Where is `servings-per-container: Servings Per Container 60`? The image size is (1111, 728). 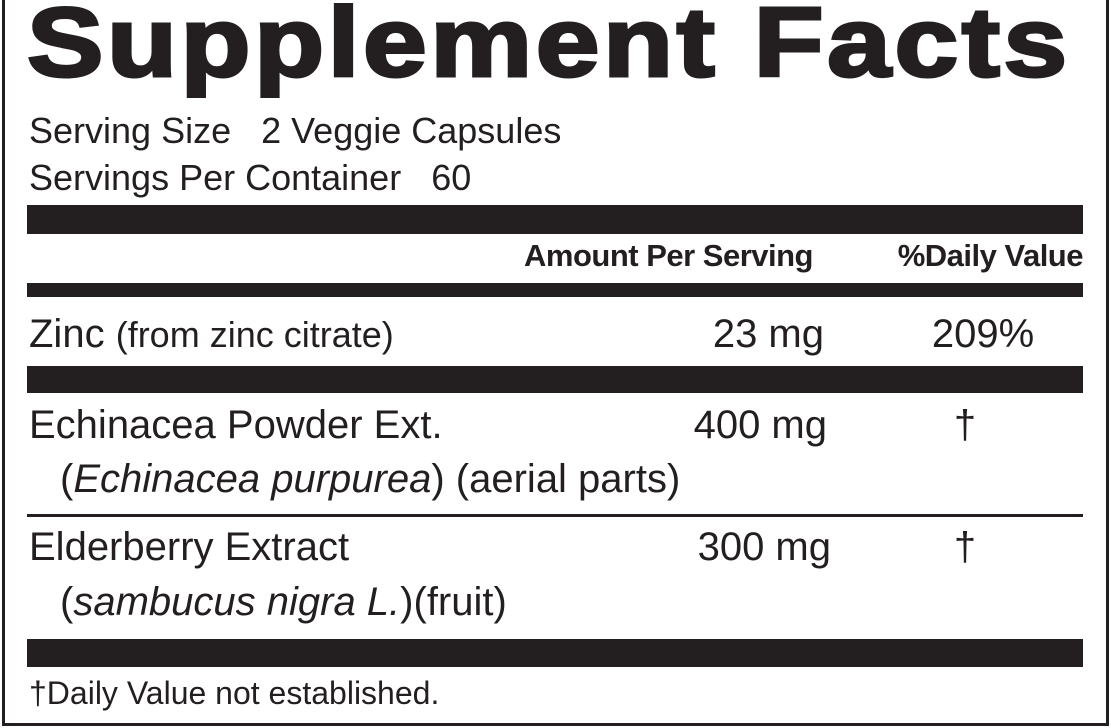 servings-per-container: Servings Per Container 60 is located at coordinates (250, 178).